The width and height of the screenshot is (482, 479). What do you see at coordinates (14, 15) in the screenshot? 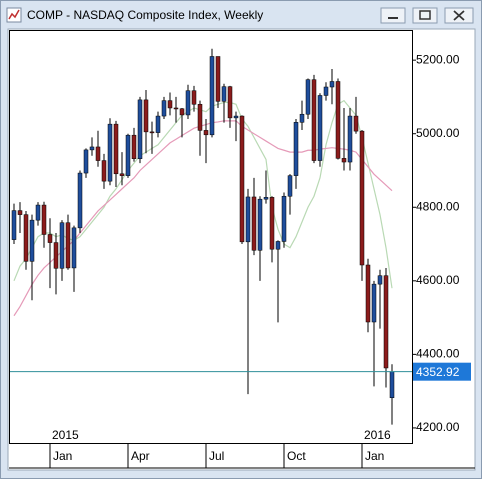
I see `app-icon` at bounding box center [14, 15].